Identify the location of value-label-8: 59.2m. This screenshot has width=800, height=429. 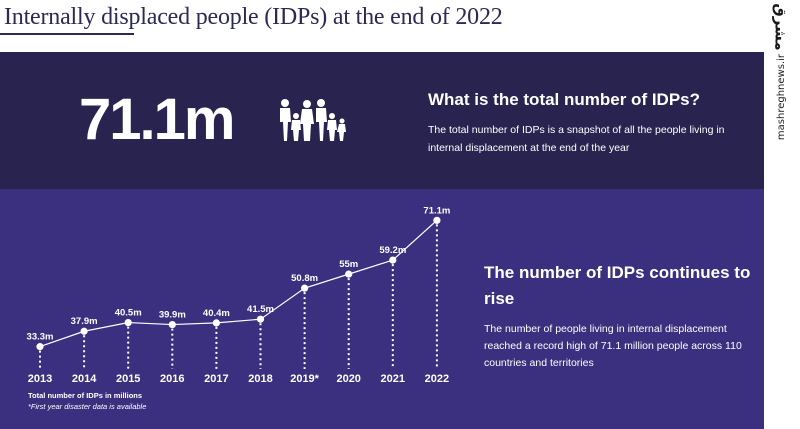
(392, 250).